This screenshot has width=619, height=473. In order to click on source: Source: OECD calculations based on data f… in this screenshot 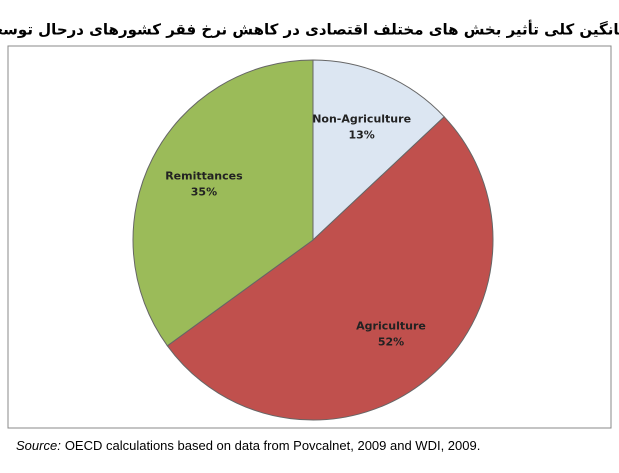, I will do `click(248, 445)`.